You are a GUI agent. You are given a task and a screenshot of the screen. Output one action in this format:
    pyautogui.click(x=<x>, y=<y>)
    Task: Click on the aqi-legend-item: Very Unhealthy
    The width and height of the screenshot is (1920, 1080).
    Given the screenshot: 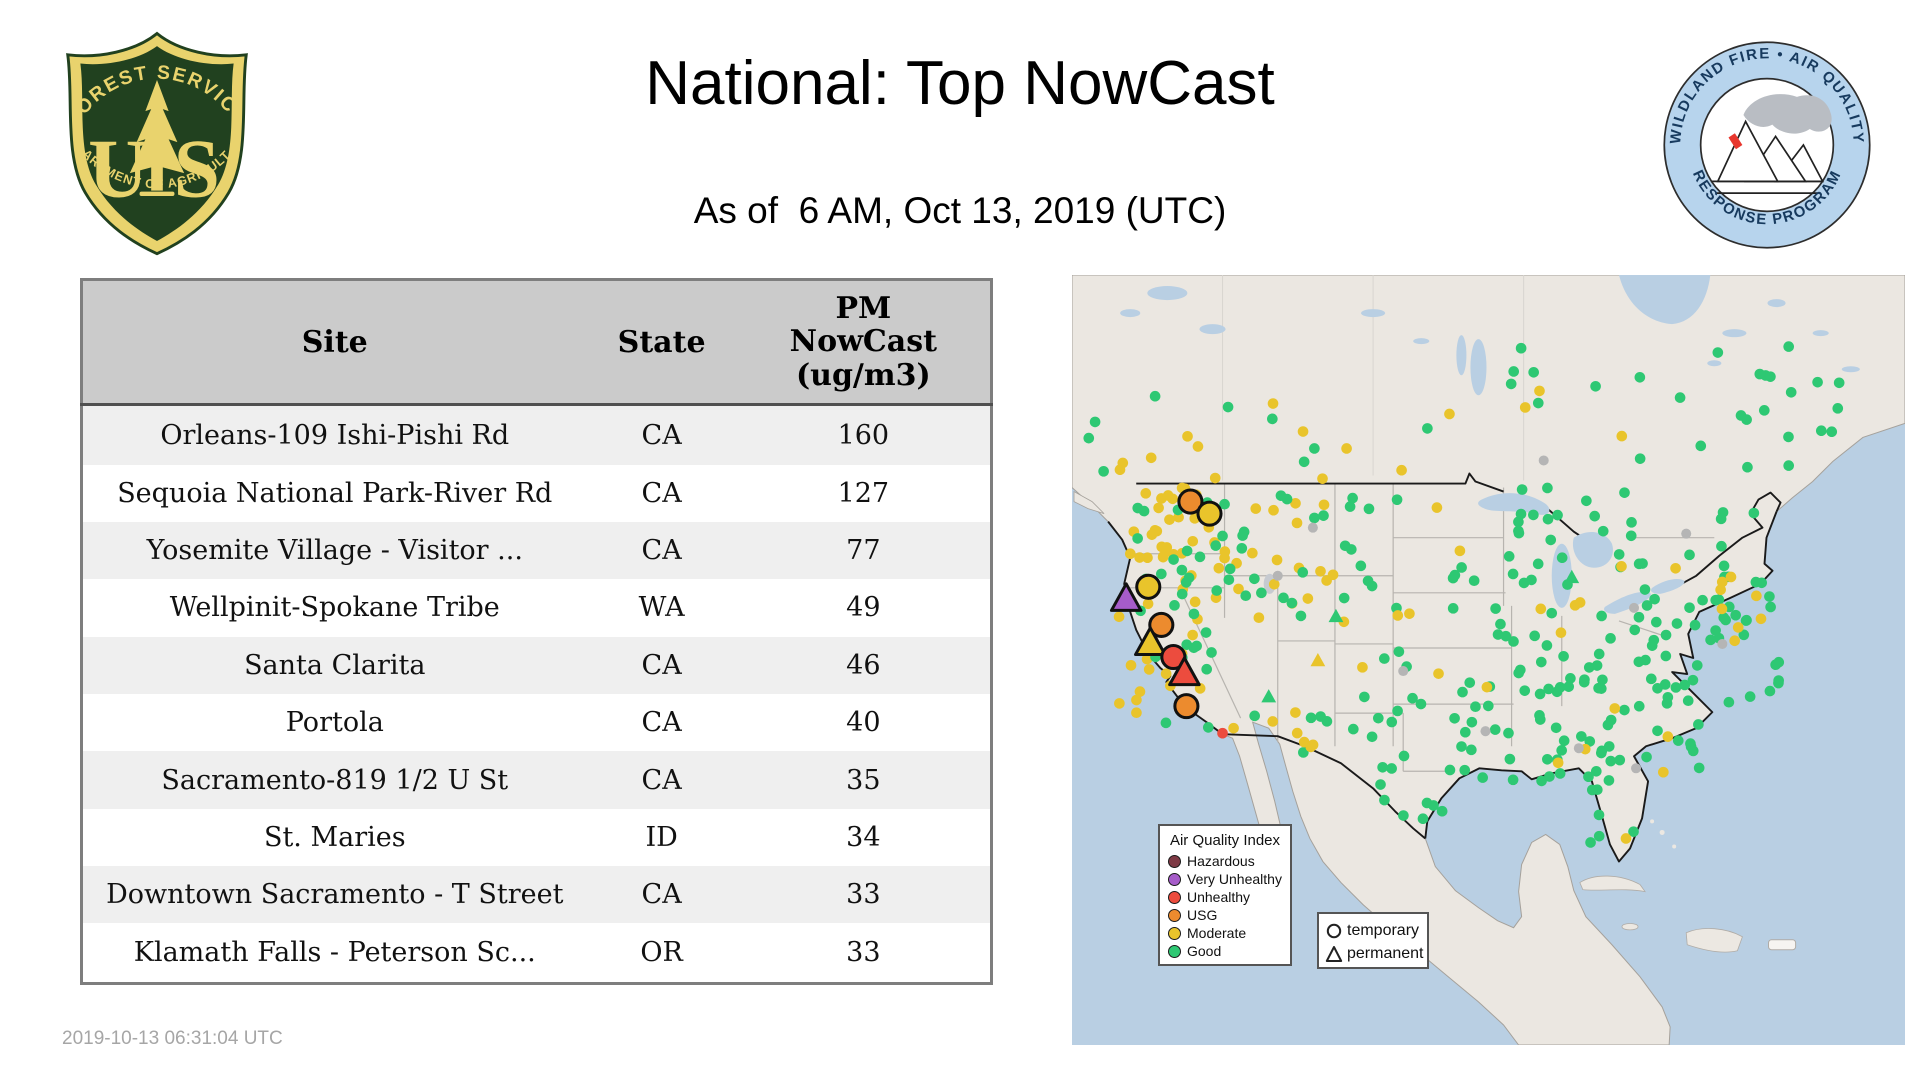 What is the action you would take?
    pyautogui.click(x=1225, y=879)
    